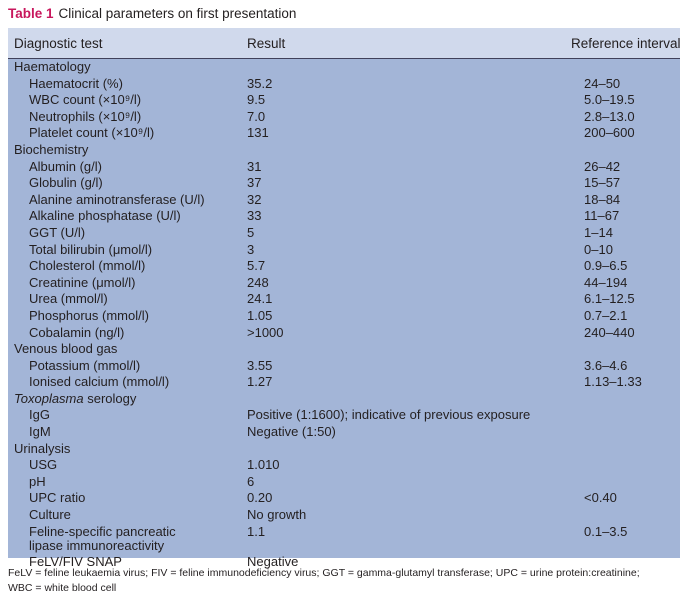 This screenshot has height=599, width=688. Describe the element at coordinates (68, 299) in the screenshot. I see `test-name: Urea (mmol/l)` at that location.